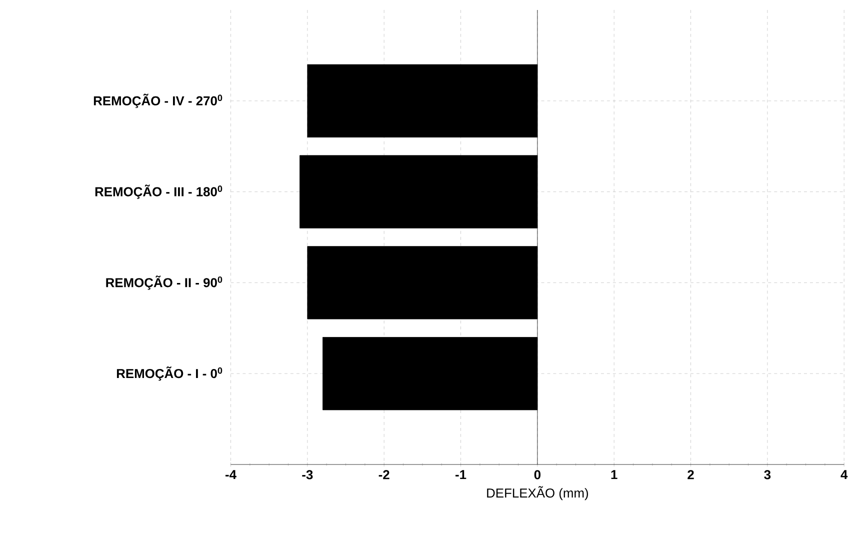  Describe the element at coordinates (844, 474) in the screenshot. I see `x-tick-label: 4` at that location.